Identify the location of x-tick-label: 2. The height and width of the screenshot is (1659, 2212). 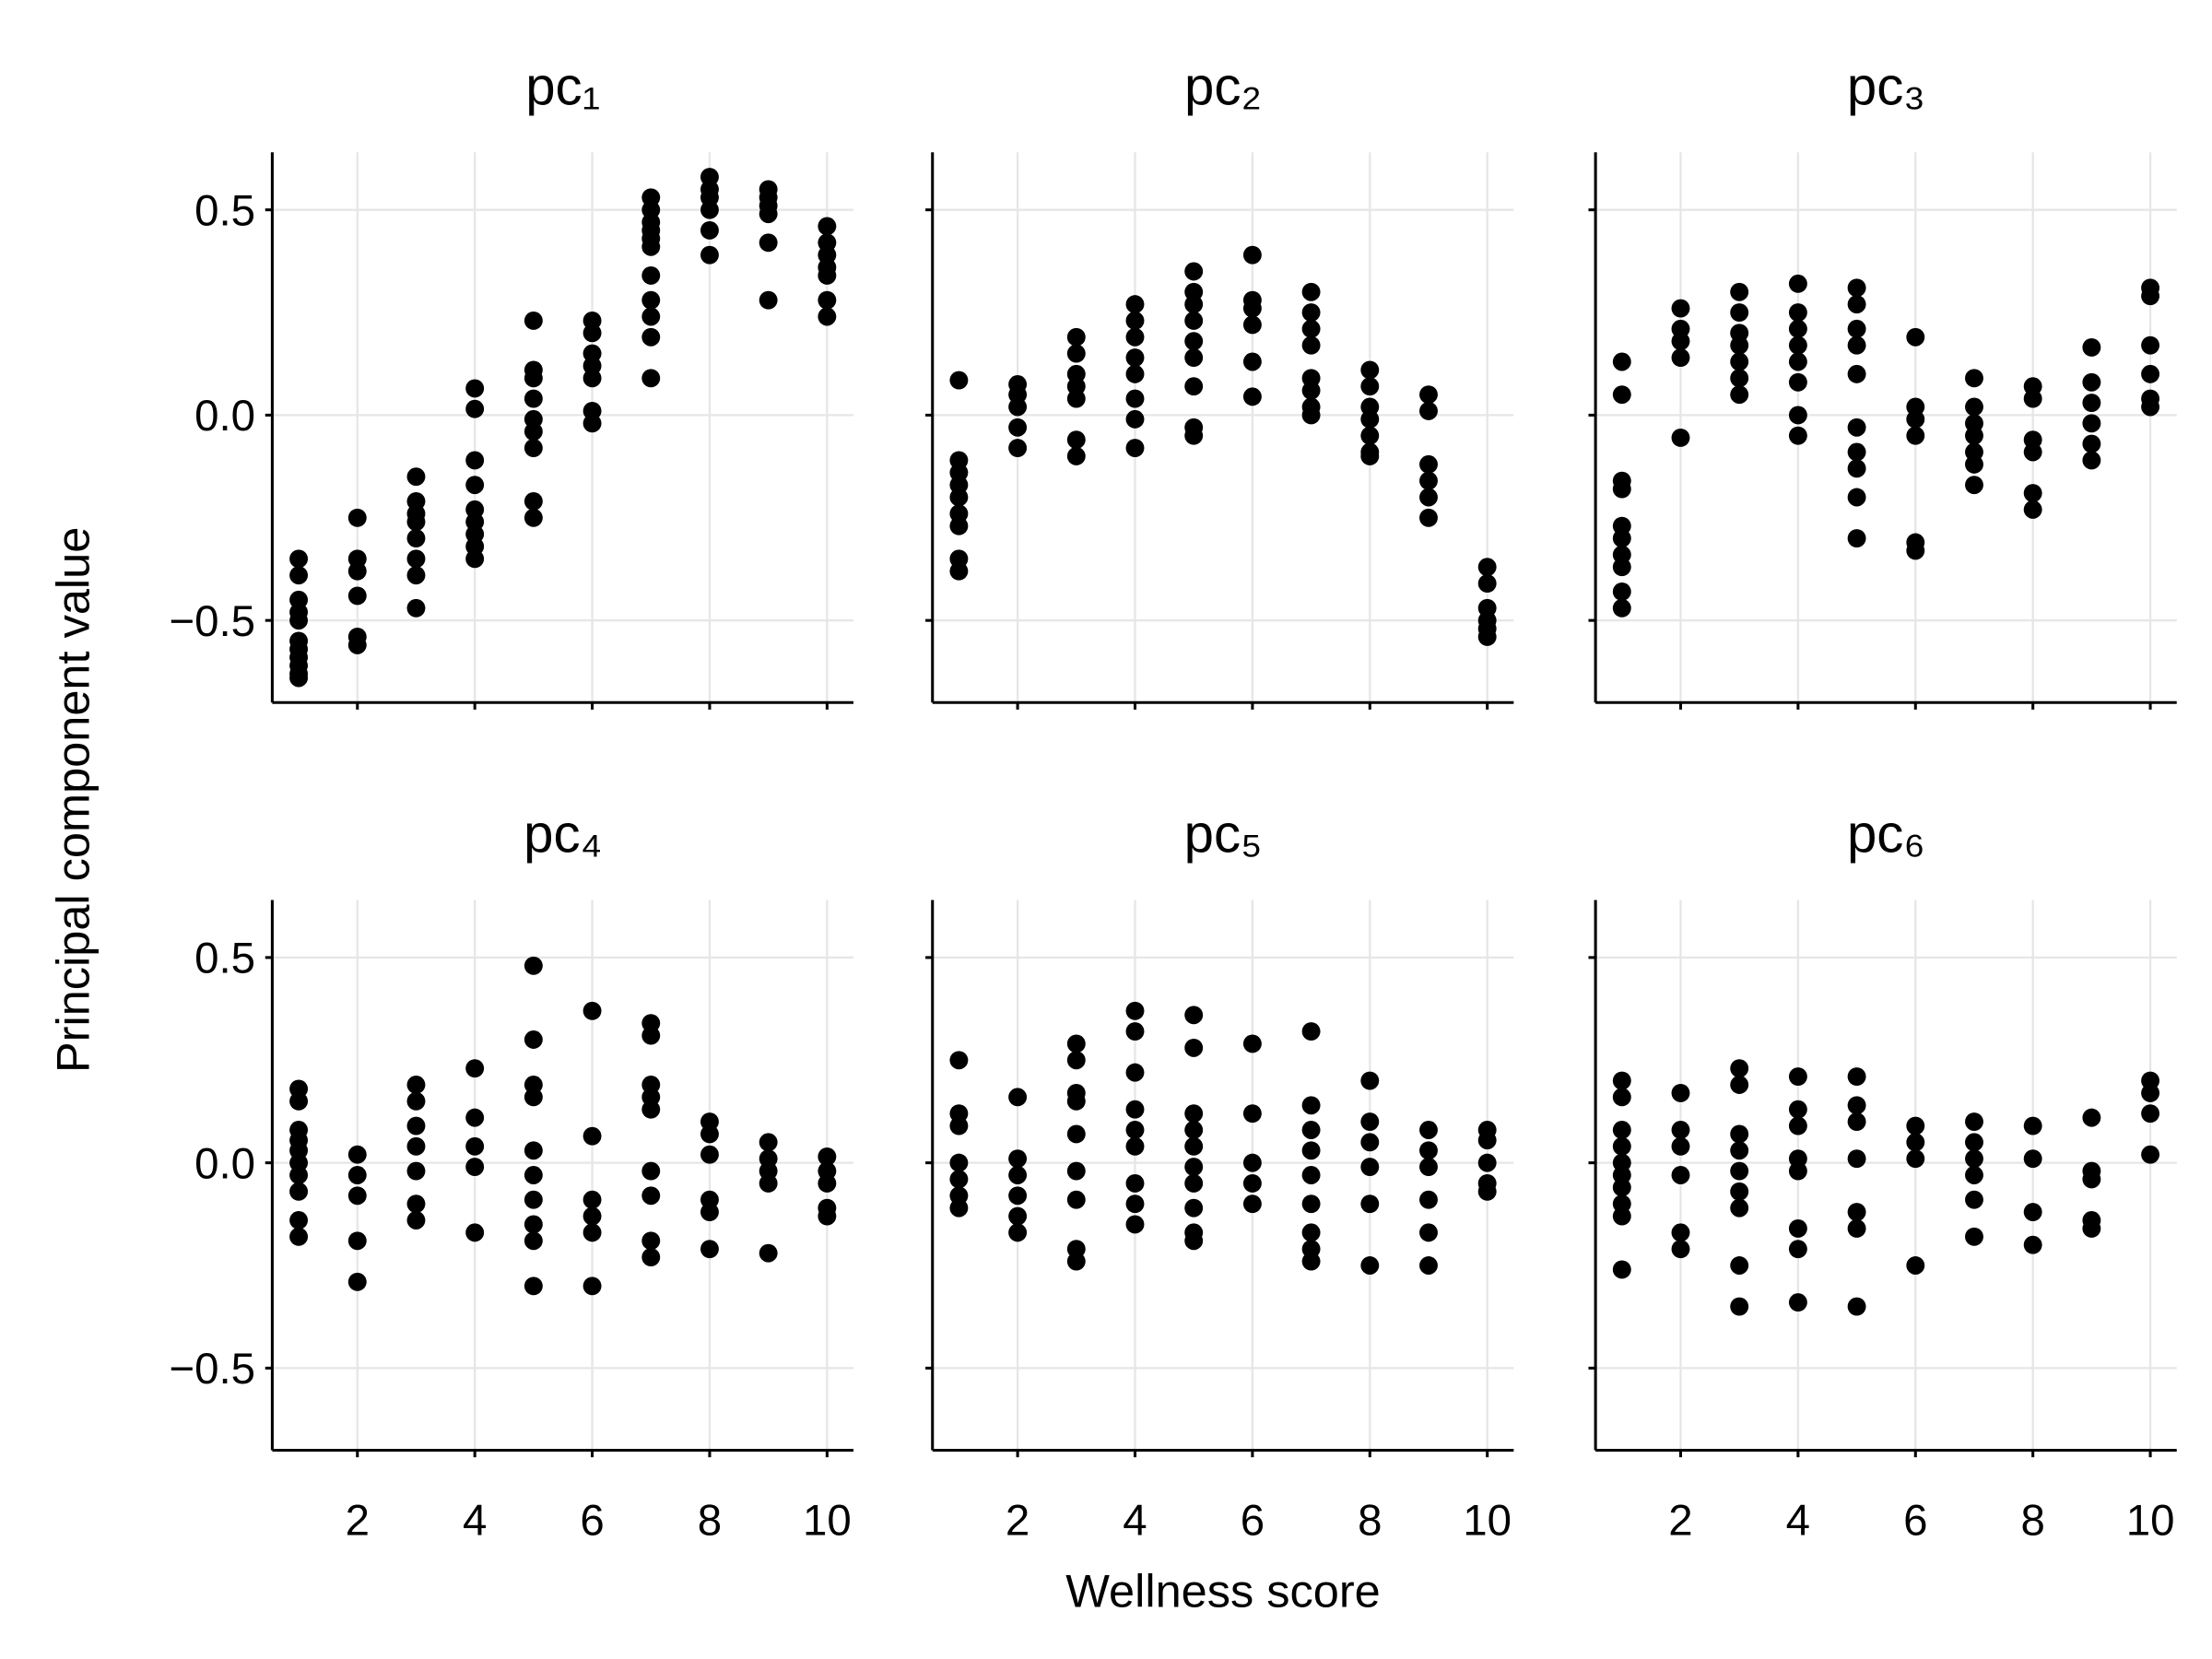
(358, 1520).